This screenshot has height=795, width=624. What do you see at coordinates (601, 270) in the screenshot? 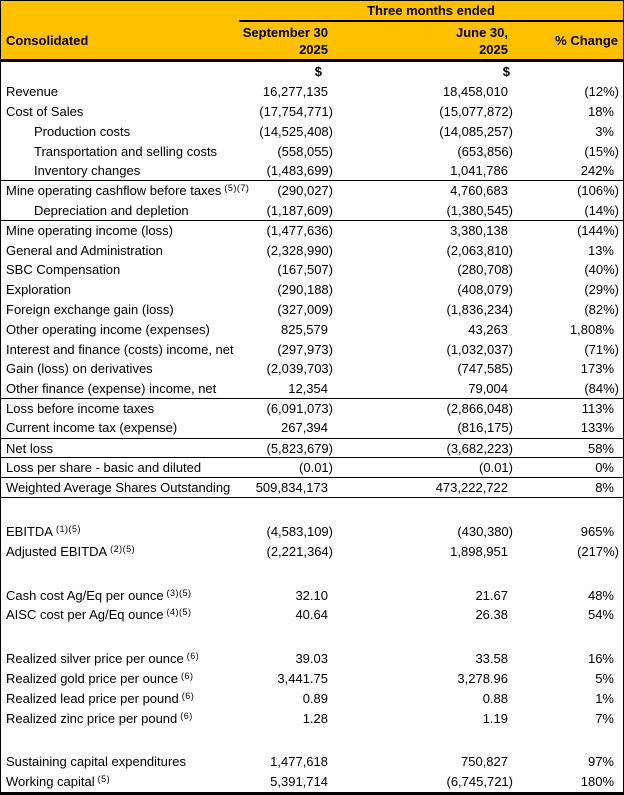
I see `value-pct-change: (40%)` at bounding box center [601, 270].